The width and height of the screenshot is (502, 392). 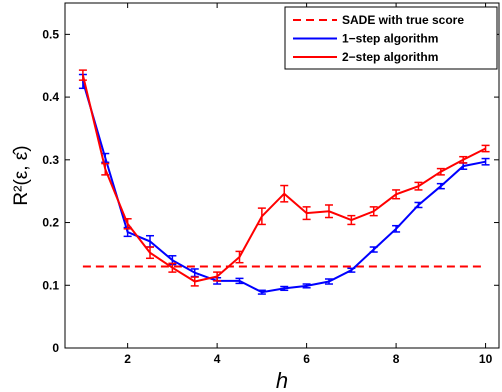 I want to click on legend-label: 1−step algorithm, so click(x=390, y=39).